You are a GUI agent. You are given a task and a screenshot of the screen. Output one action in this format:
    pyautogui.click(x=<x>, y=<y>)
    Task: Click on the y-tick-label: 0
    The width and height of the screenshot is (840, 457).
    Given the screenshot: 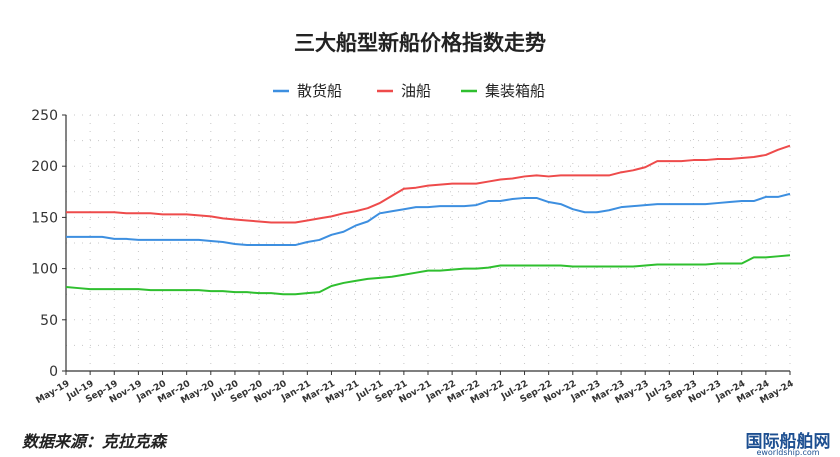 What is the action you would take?
    pyautogui.click(x=53, y=372)
    